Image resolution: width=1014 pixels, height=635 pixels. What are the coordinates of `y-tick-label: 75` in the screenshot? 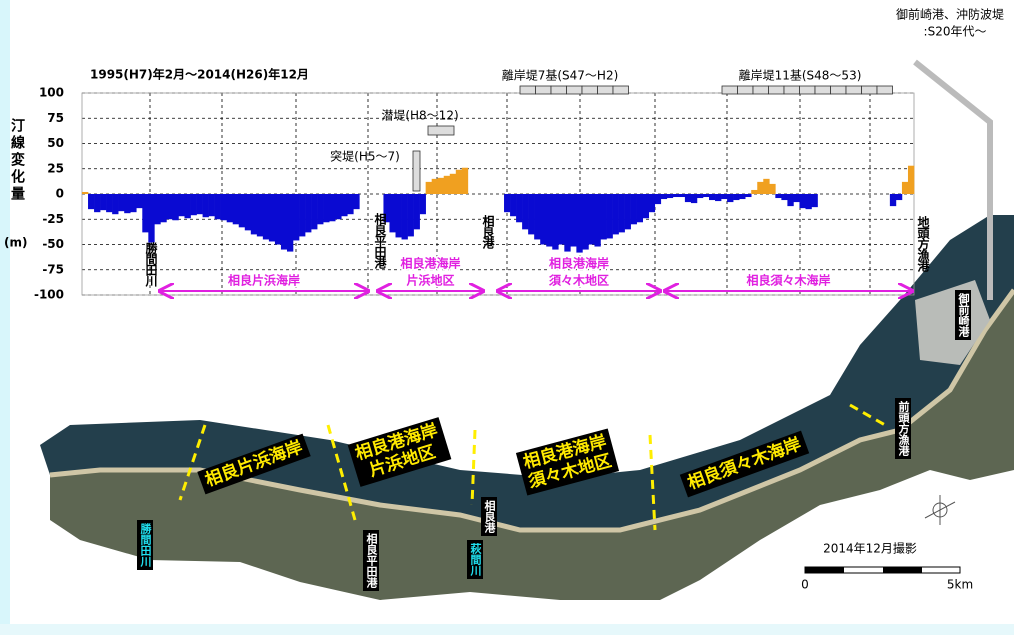 It's located at (55, 118).